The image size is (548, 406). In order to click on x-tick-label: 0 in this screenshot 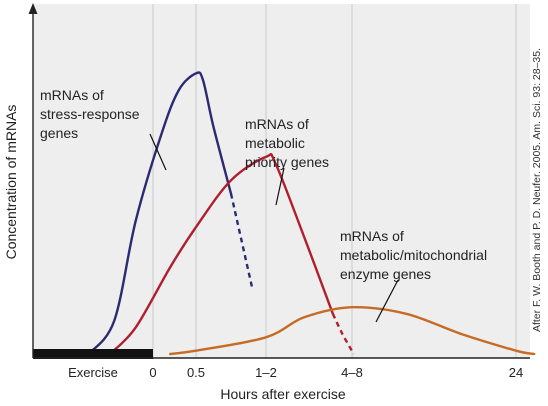, I will do `click(152, 372)`.